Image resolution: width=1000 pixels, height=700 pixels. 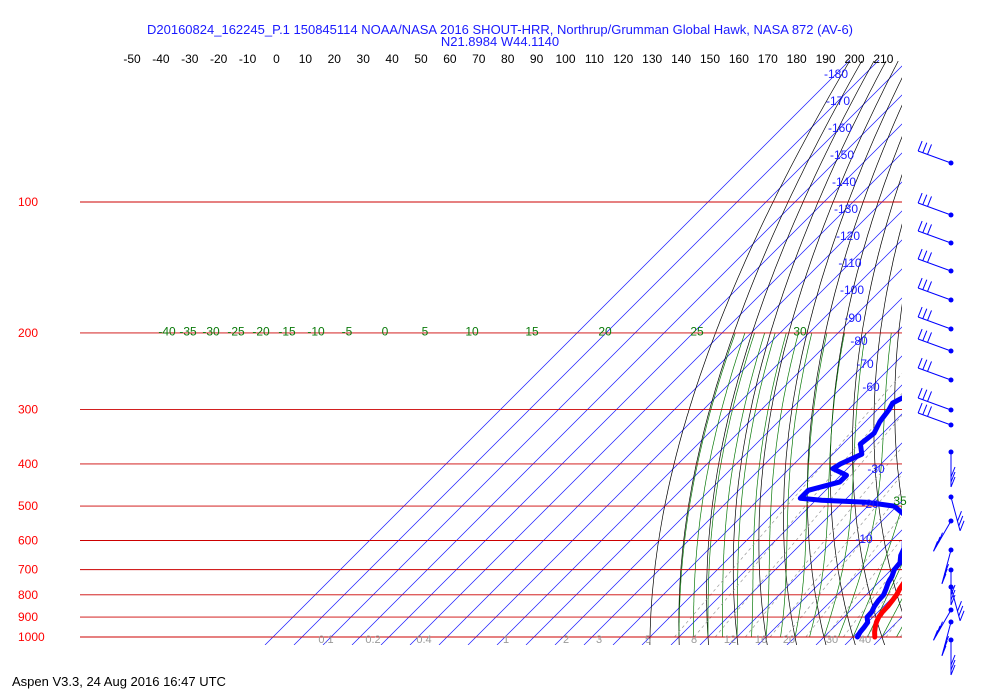 What do you see at coordinates (167, 332) in the screenshot?
I see `moist-adiabat-label: -40` at bounding box center [167, 332].